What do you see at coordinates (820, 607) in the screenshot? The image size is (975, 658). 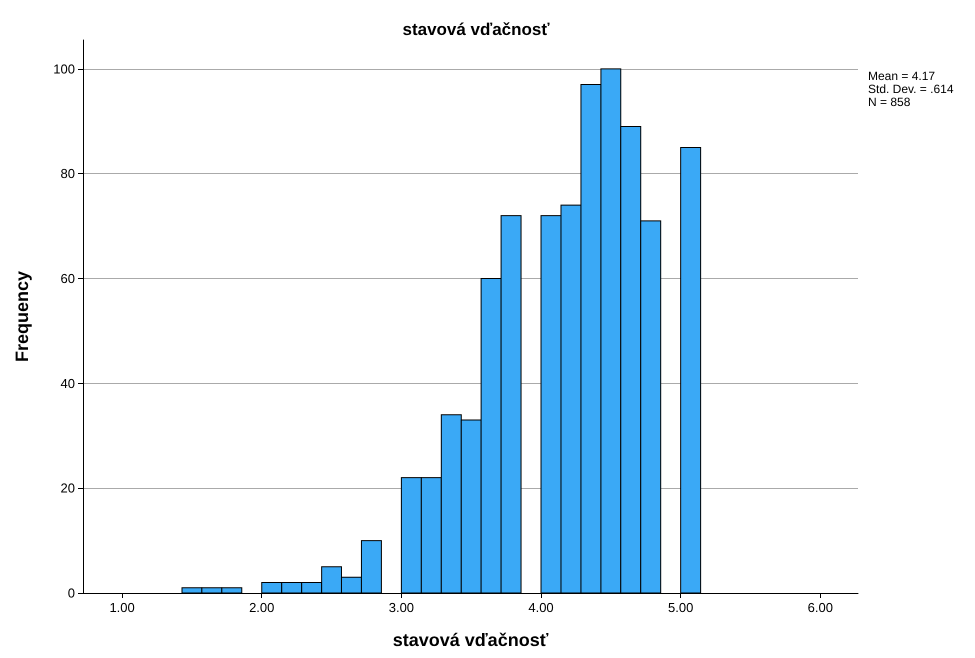 I see `x-tick-label: 6.00` at bounding box center [820, 607].